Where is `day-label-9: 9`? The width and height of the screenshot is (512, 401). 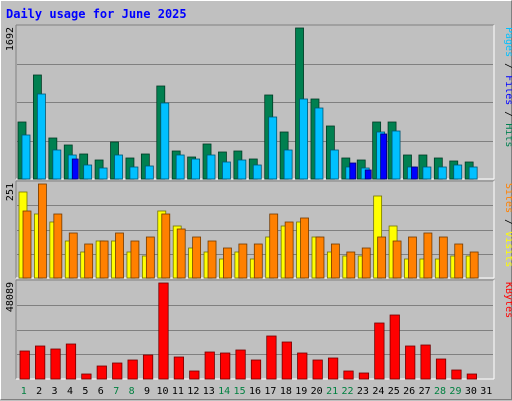 day-label-9: 9 is located at coordinates (147, 391).